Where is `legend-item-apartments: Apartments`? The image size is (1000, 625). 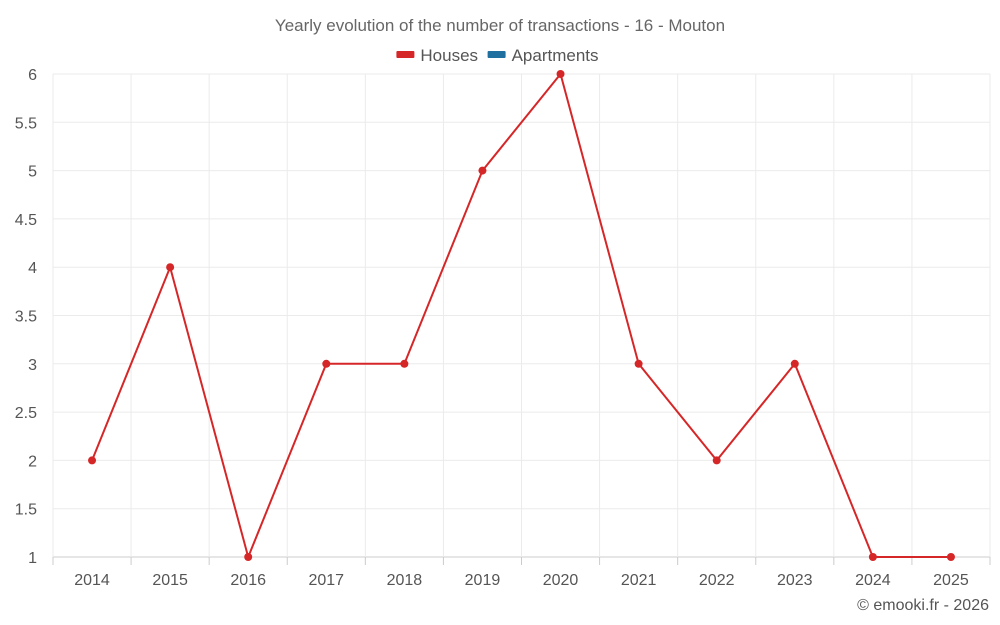
legend-item-apartments: Apartments is located at coordinates (543, 55).